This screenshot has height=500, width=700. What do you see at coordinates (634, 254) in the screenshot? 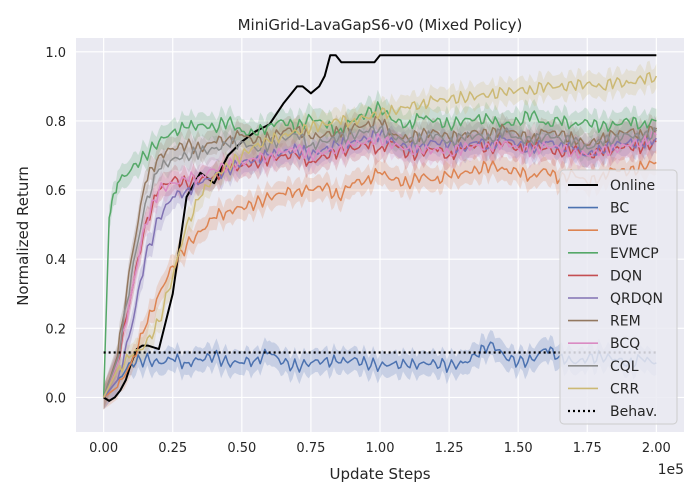
I see `legend-label-evmcp: EVMCP` at bounding box center [634, 254].